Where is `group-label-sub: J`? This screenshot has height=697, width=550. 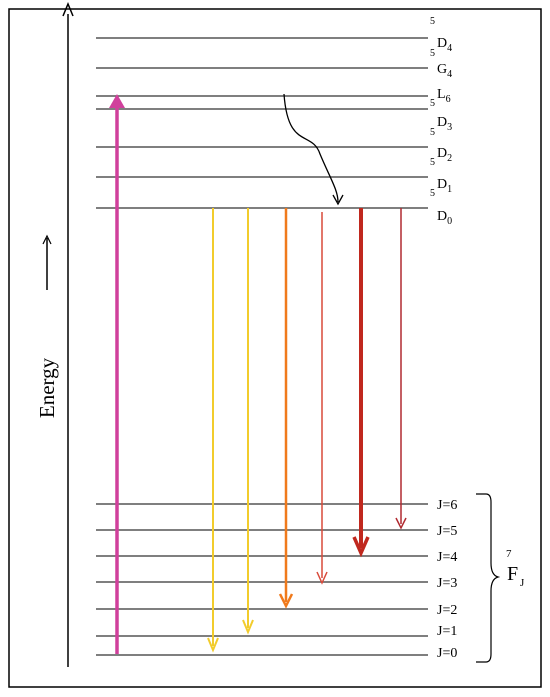 group-label-sub: J is located at coordinates (522, 583).